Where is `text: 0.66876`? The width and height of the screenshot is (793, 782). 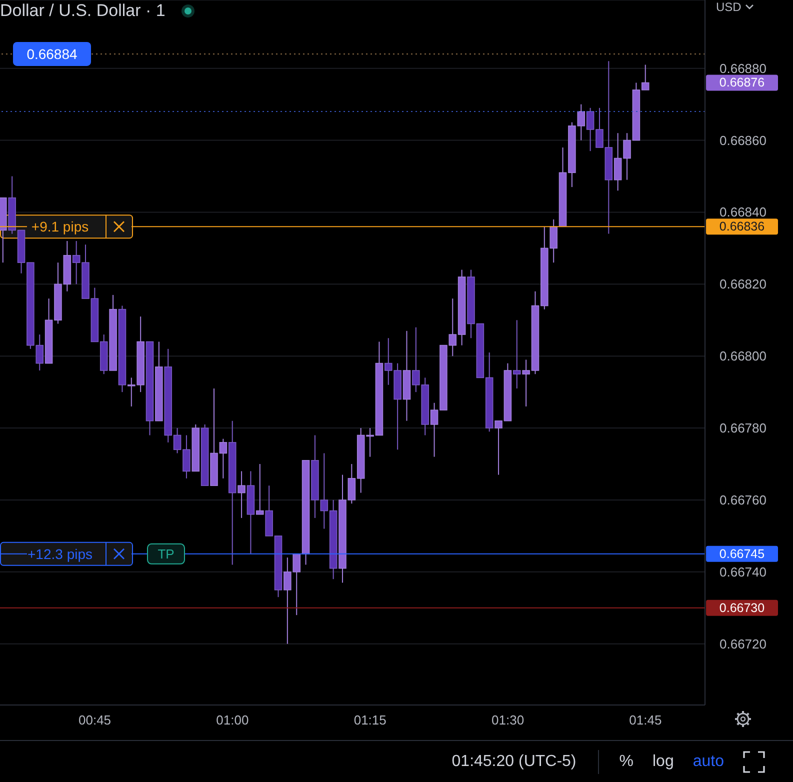
text: 0.66876 is located at coordinates (742, 83).